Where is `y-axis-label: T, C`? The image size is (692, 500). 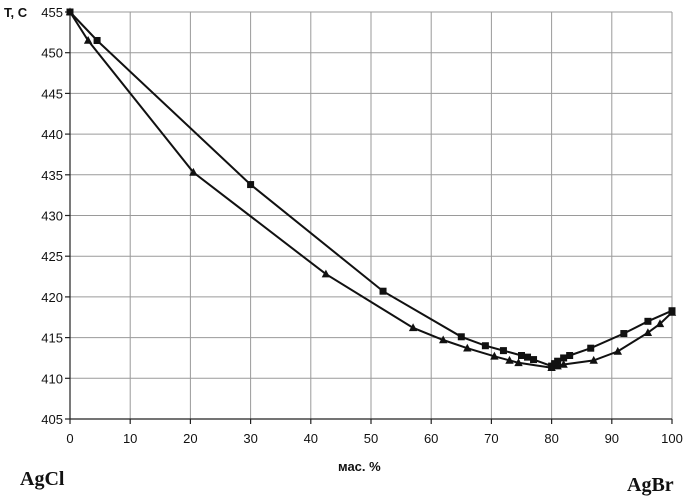 y-axis-label: T, C is located at coordinates (16, 12).